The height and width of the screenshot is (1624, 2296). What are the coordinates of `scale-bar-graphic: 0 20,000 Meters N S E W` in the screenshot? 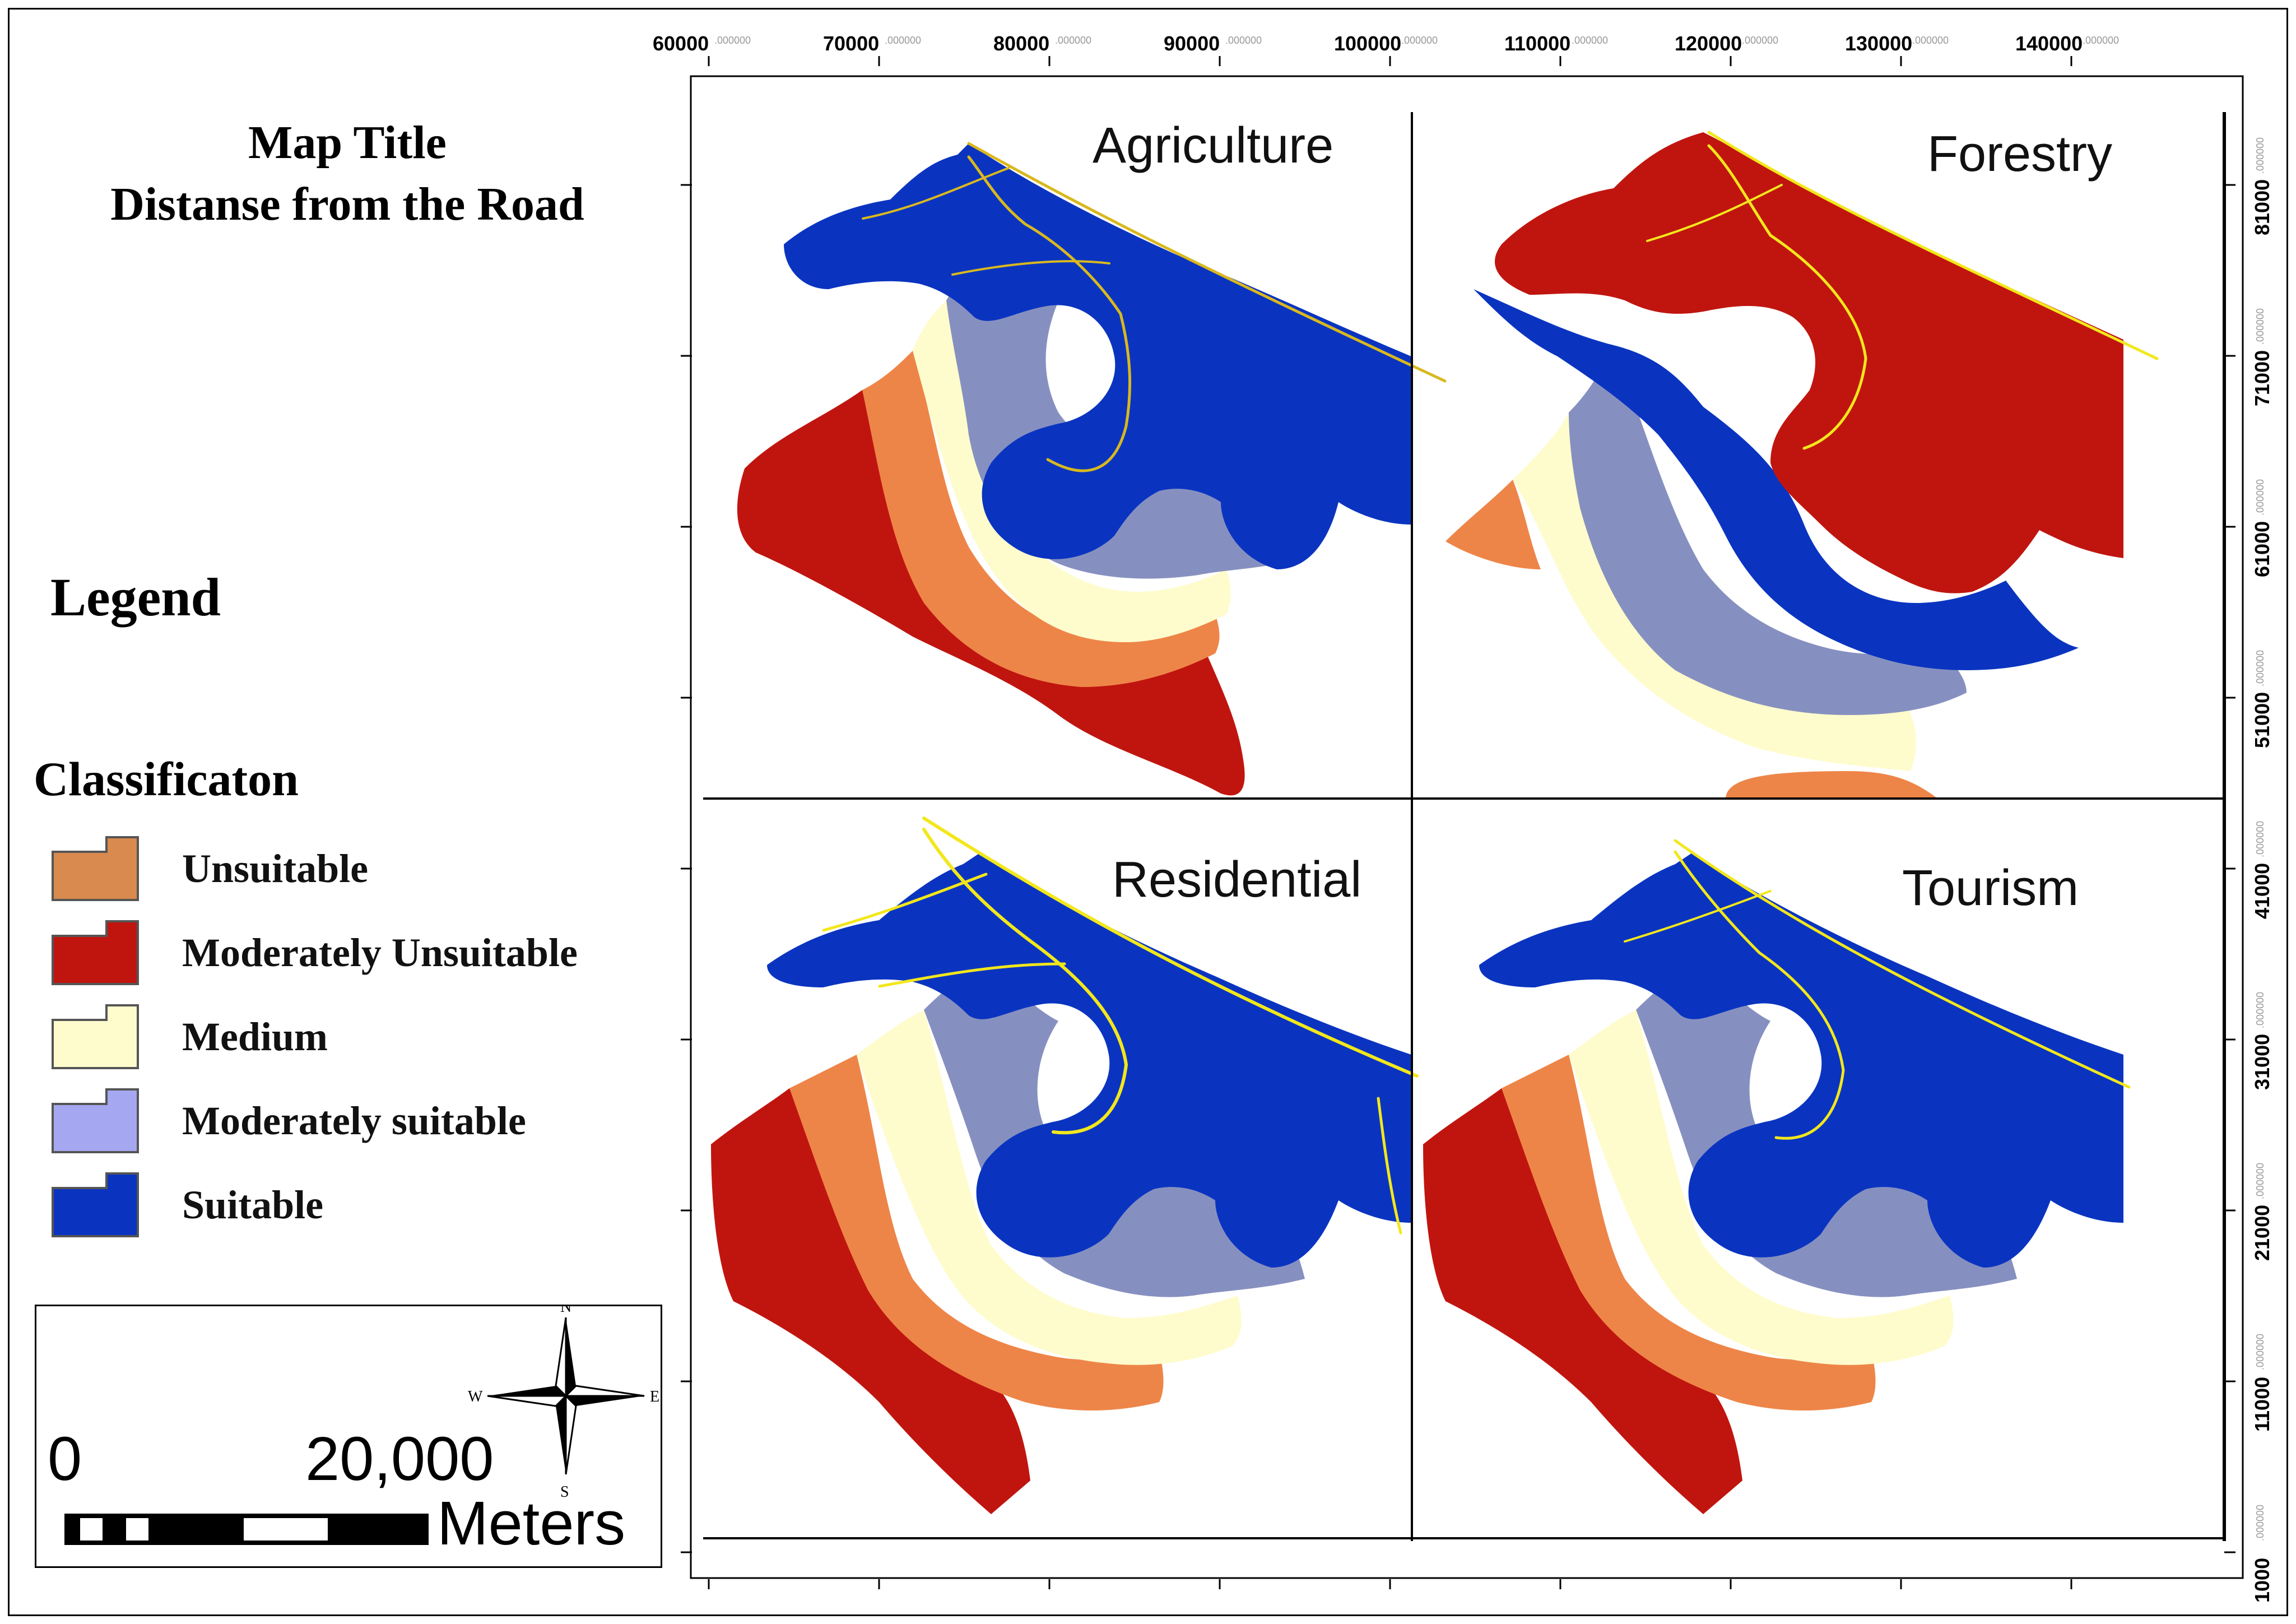 It's located at (353, 1428).